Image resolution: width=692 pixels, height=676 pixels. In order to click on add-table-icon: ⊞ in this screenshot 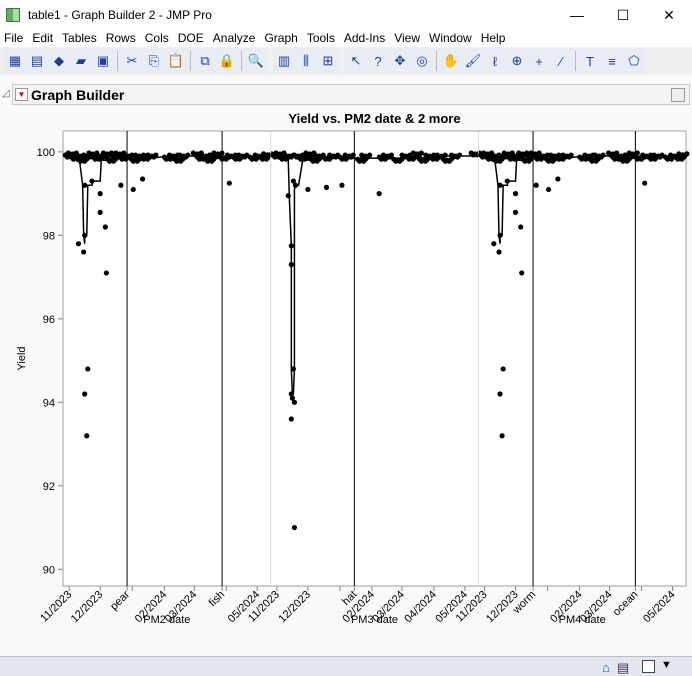, I will do `click(328, 60)`.